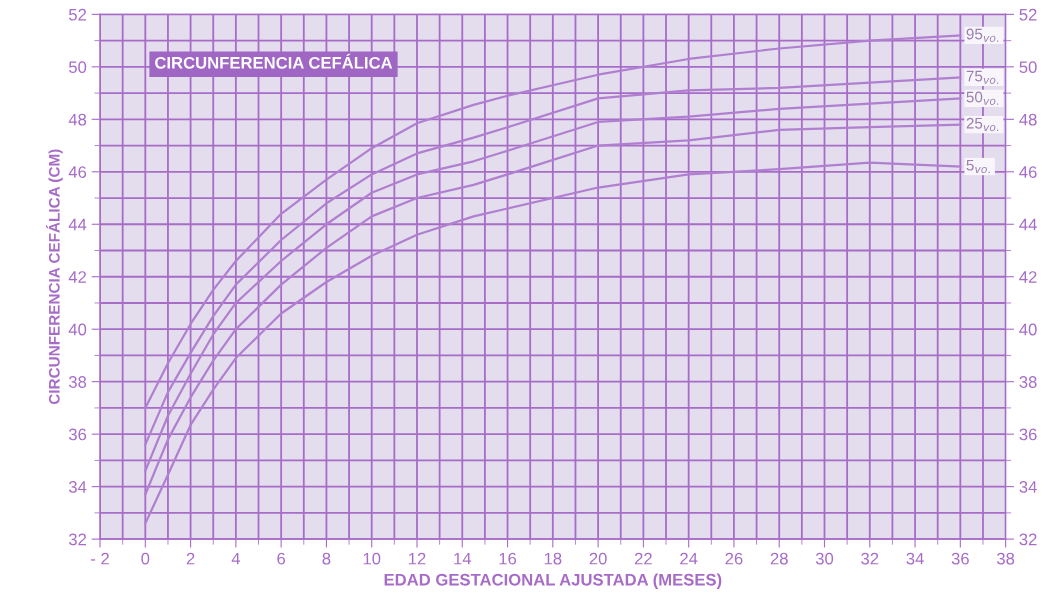  Describe the element at coordinates (1028, 224) in the screenshot. I see `y2-tick-label: 44` at that location.